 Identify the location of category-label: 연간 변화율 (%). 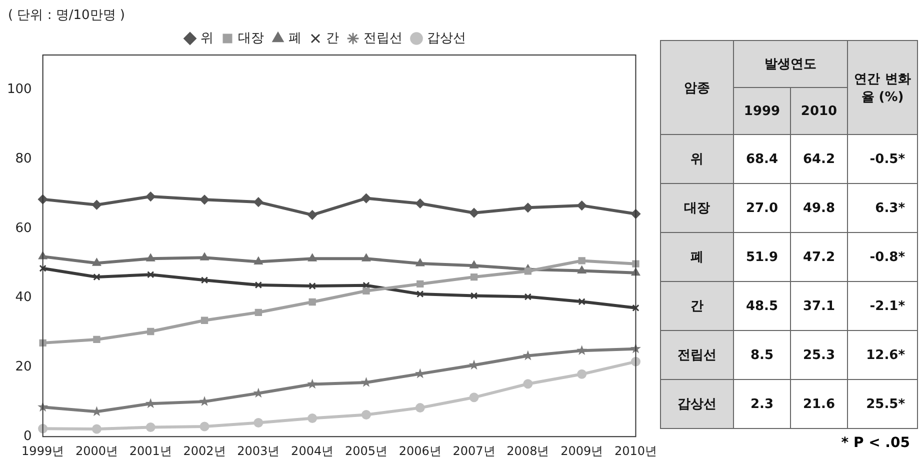
(883, 87).